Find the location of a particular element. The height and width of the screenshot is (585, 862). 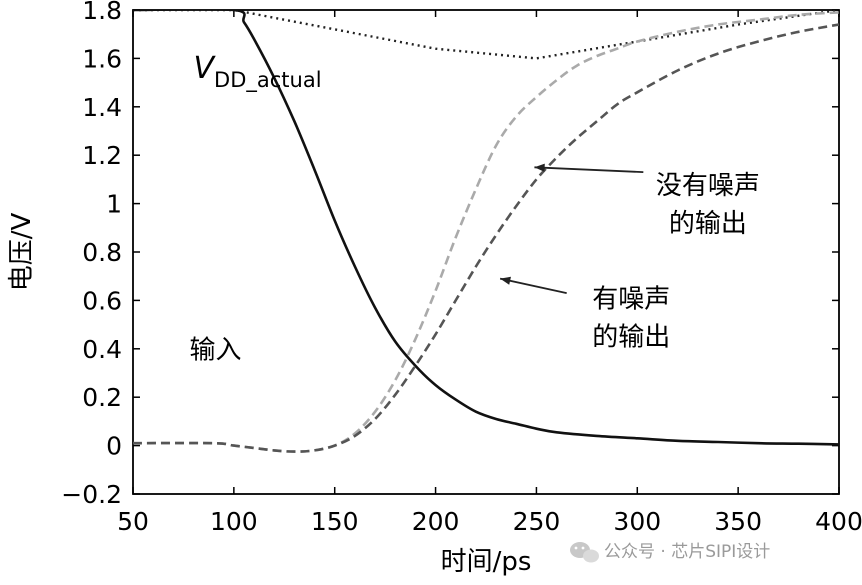

x-tick-label: 150 is located at coordinates (335, 521).